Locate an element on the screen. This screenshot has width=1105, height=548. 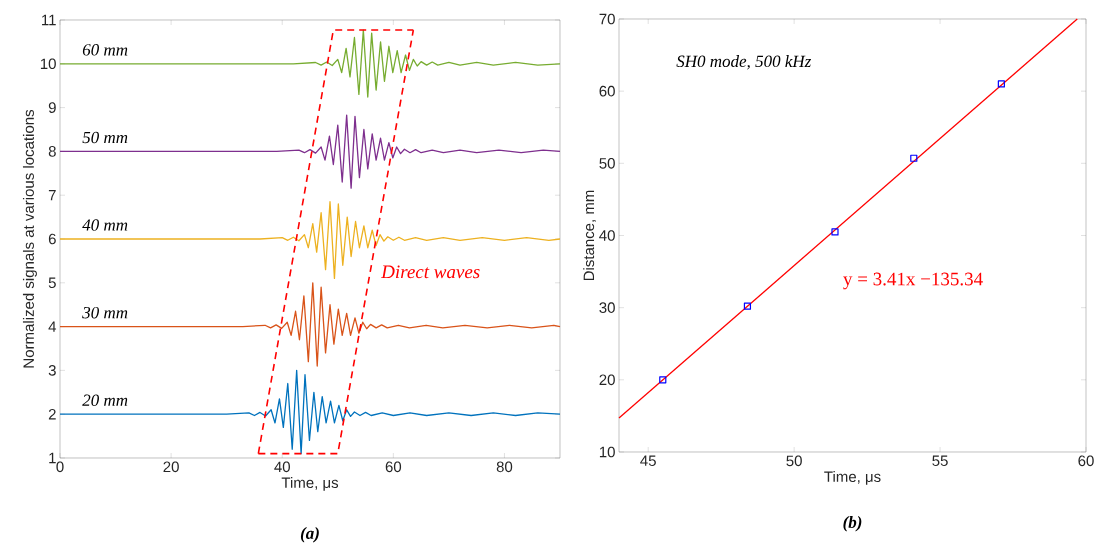
y-tick-label: 6 is located at coordinates (52, 239).